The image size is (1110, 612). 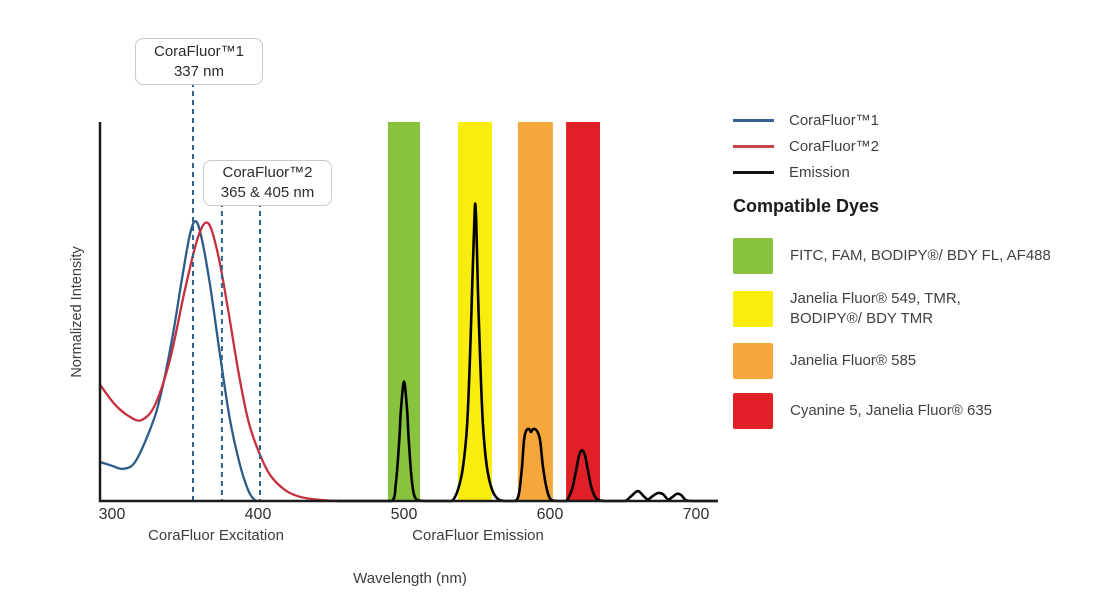 What do you see at coordinates (753, 120) in the screenshot?
I see `corafluor1-line-swatch` at bounding box center [753, 120].